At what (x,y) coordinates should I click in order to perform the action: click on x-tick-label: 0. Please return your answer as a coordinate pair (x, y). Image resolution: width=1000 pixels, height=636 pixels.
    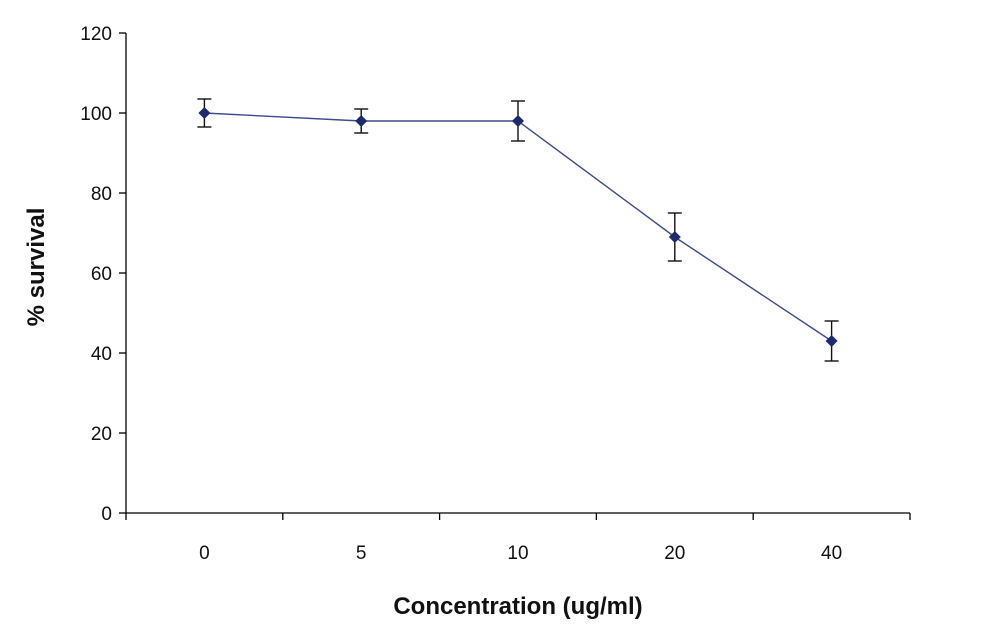
    Looking at the image, I should click on (204, 553).